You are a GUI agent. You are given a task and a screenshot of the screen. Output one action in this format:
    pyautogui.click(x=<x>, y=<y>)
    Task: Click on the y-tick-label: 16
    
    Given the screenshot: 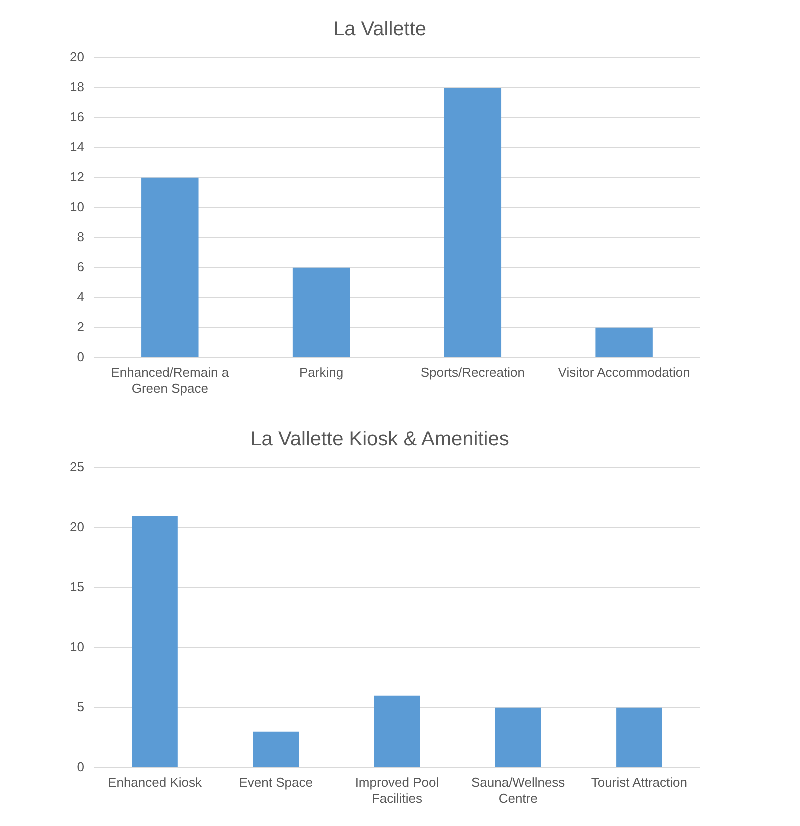 What is the action you would take?
    pyautogui.click(x=77, y=117)
    